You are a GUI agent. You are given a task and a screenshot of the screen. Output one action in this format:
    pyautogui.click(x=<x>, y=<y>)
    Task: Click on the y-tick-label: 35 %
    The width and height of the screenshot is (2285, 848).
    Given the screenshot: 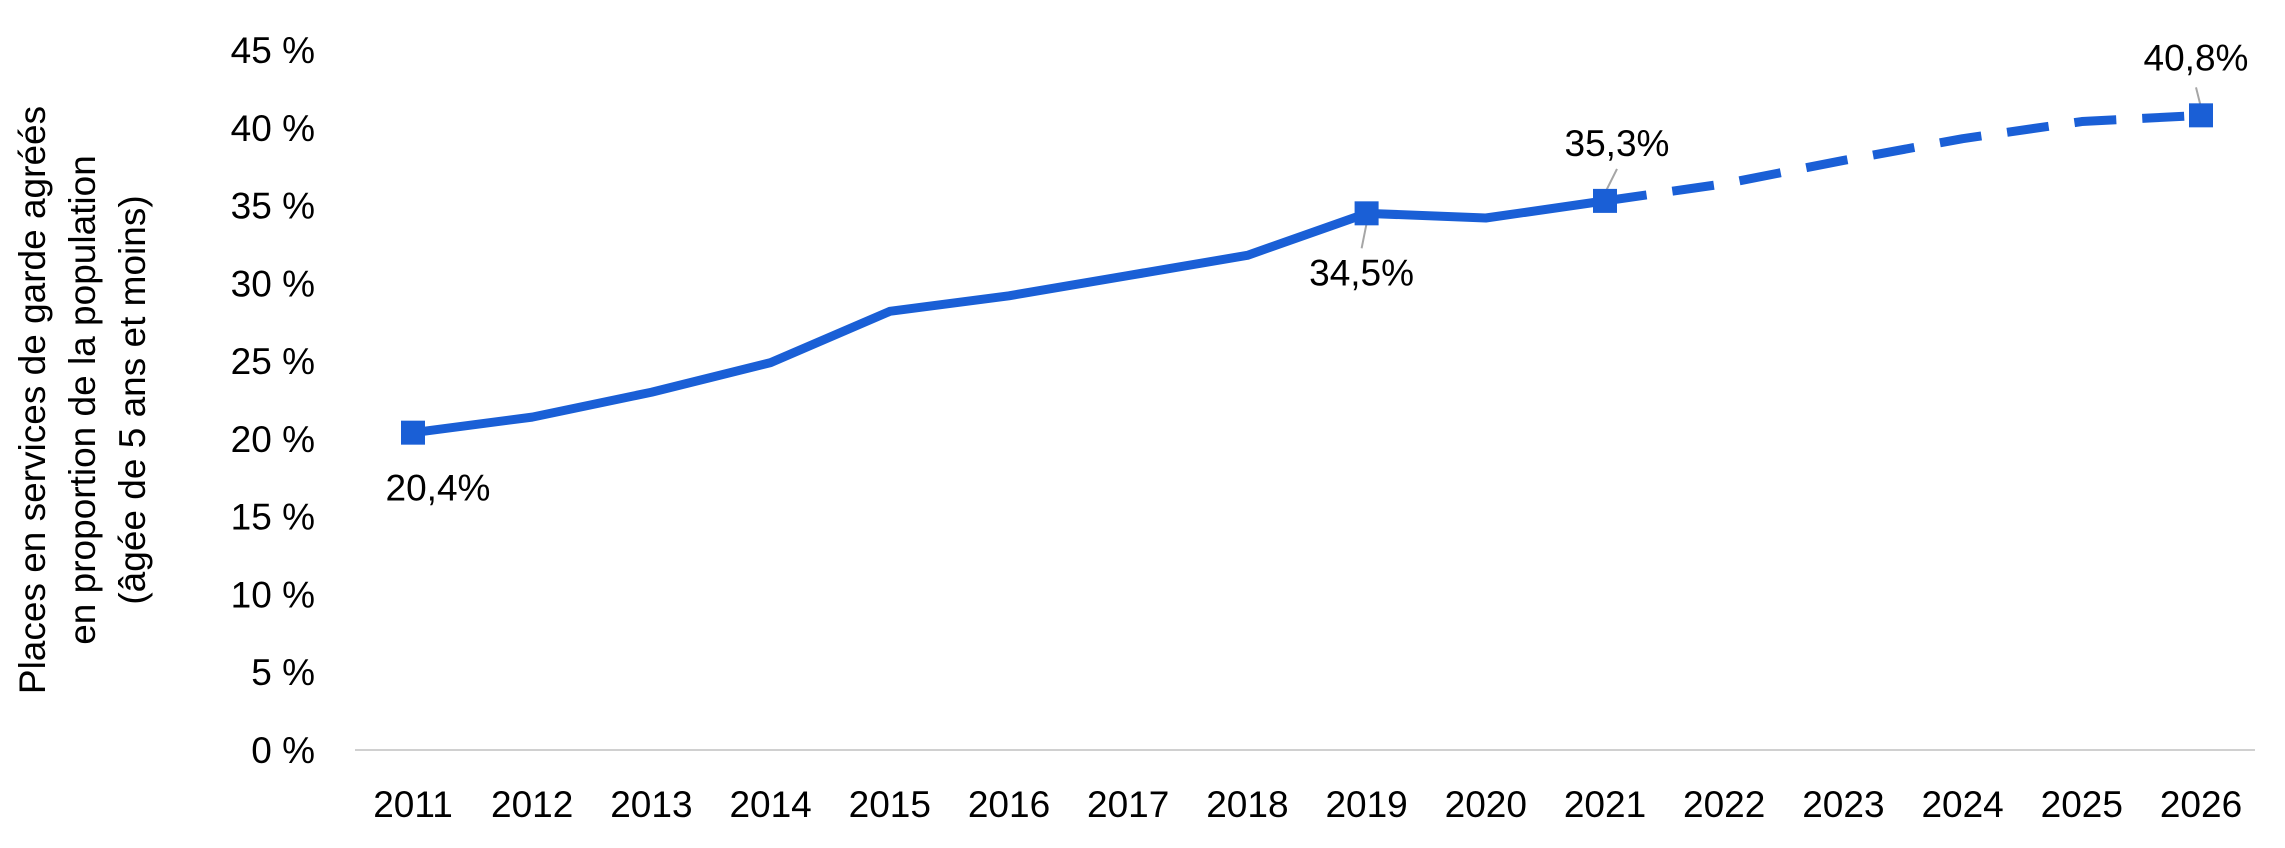 What is the action you would take?
    pyautogui.click(x=273, y=206)
    